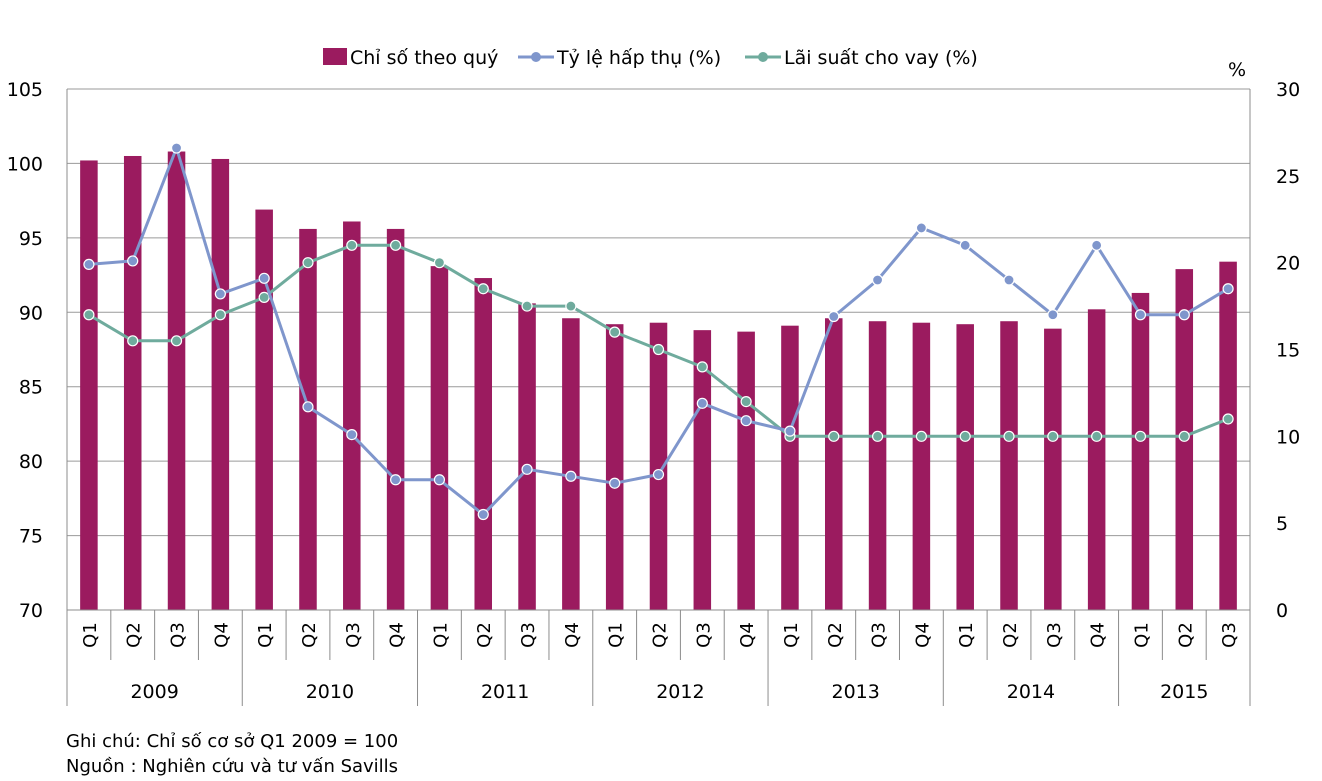 The height and width of the screenshot is (781, 1322). I want to click on y-left-tick-label: 80, so click(31, 462).